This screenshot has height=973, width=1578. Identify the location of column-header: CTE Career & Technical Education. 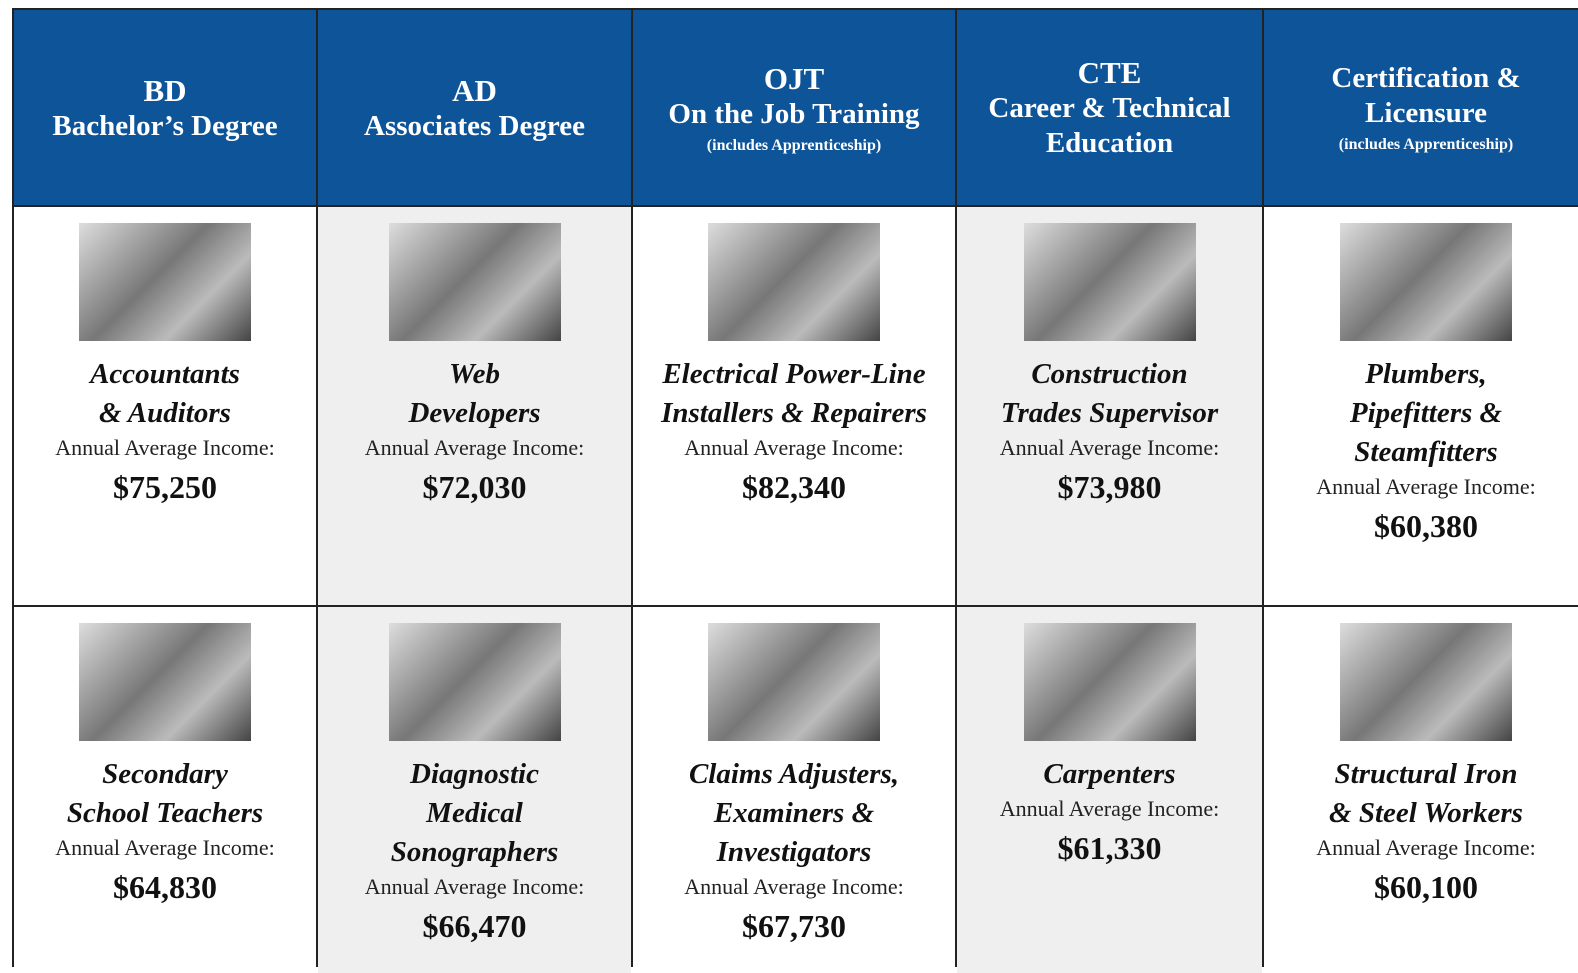
(1109, 107).